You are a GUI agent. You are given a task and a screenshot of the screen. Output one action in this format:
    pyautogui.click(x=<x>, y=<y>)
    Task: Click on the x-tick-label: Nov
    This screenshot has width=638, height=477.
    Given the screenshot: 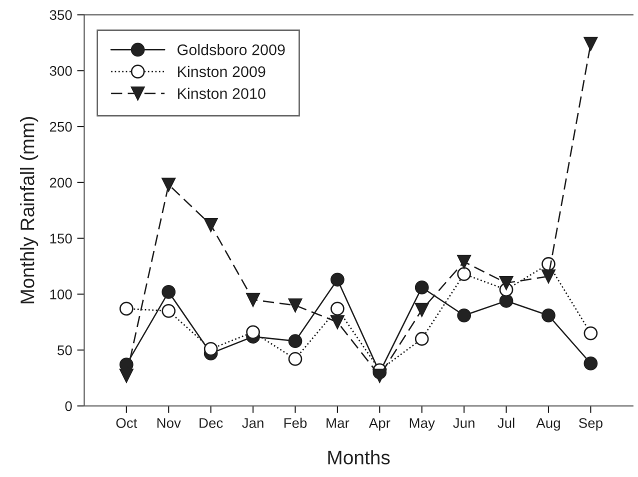 What is the action you would take?
    pyautogui.click(x=169, y=423)
    